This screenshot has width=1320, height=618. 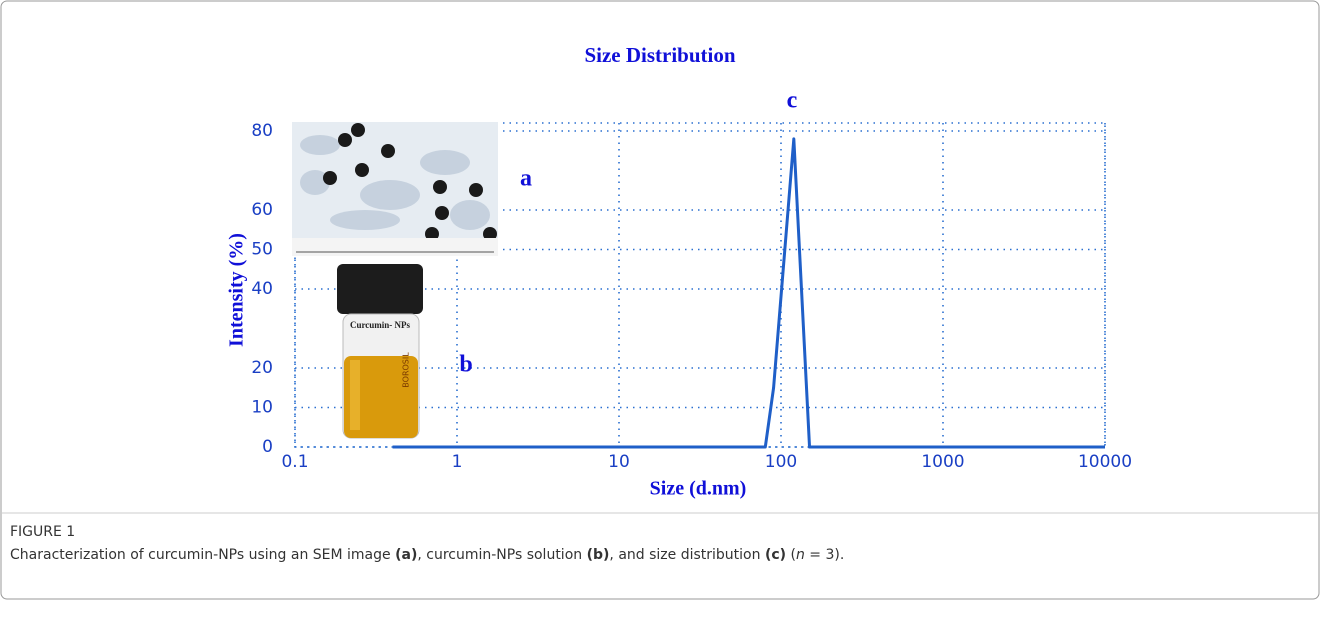 I want to click on y-tick-label: 0, so click(x=267, y=447).